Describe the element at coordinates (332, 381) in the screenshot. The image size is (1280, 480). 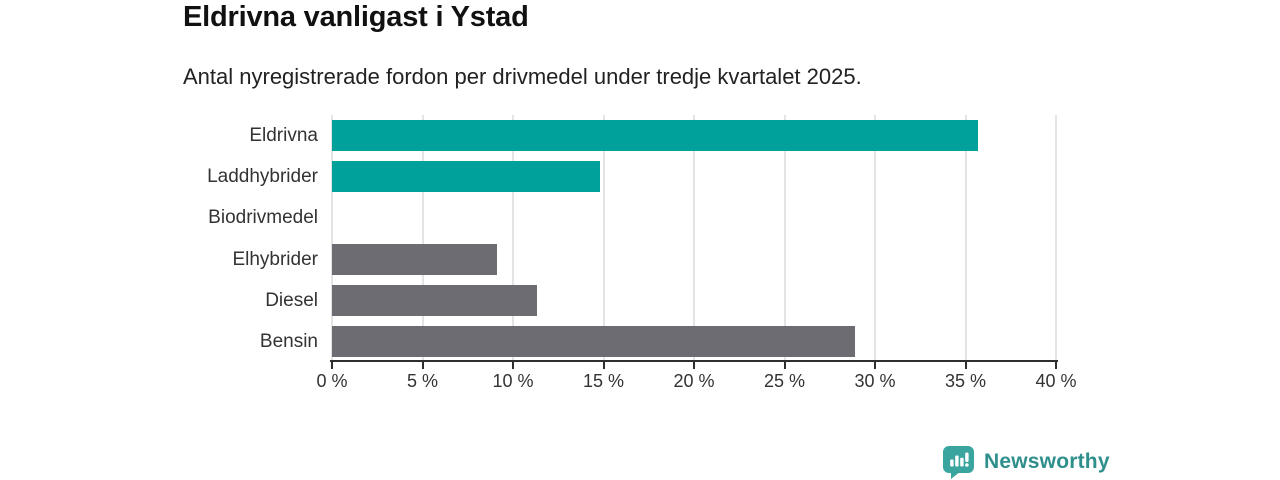
I see `x-axis-tick-label: 0 %` at that location.